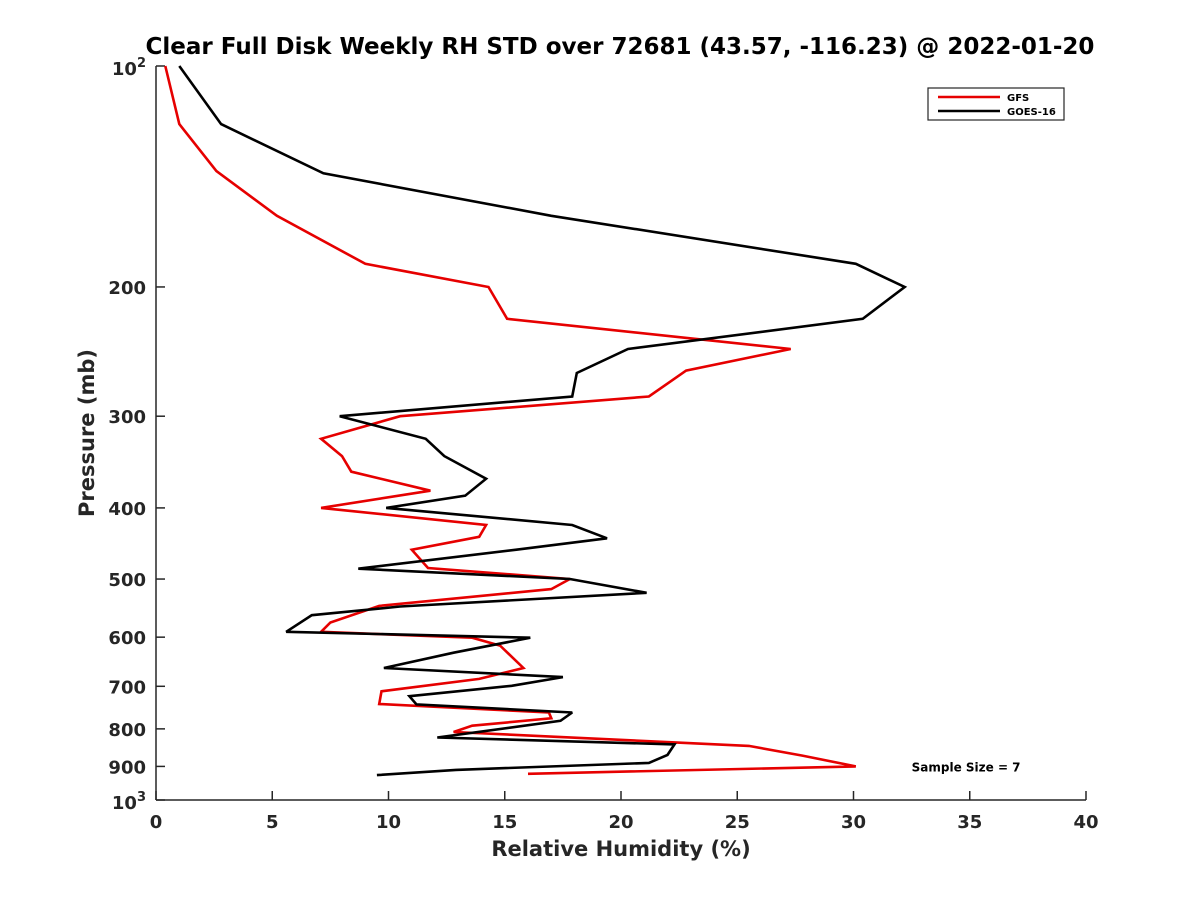  I want to click on x-tick-label: 0, so click(156, 822).